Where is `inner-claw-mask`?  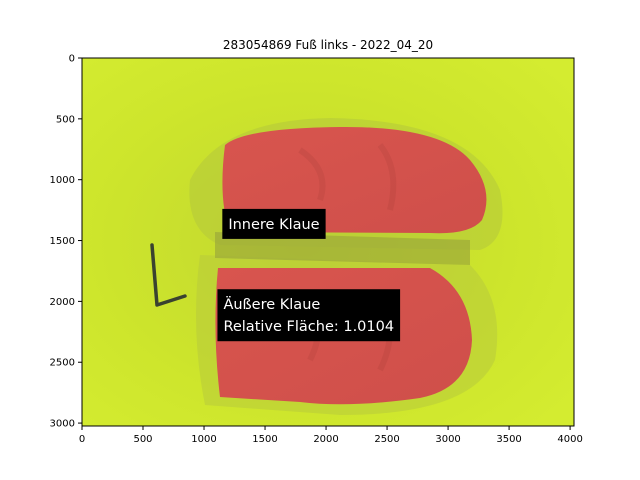
inner-claw-mask is located at coordinates (354, 180).